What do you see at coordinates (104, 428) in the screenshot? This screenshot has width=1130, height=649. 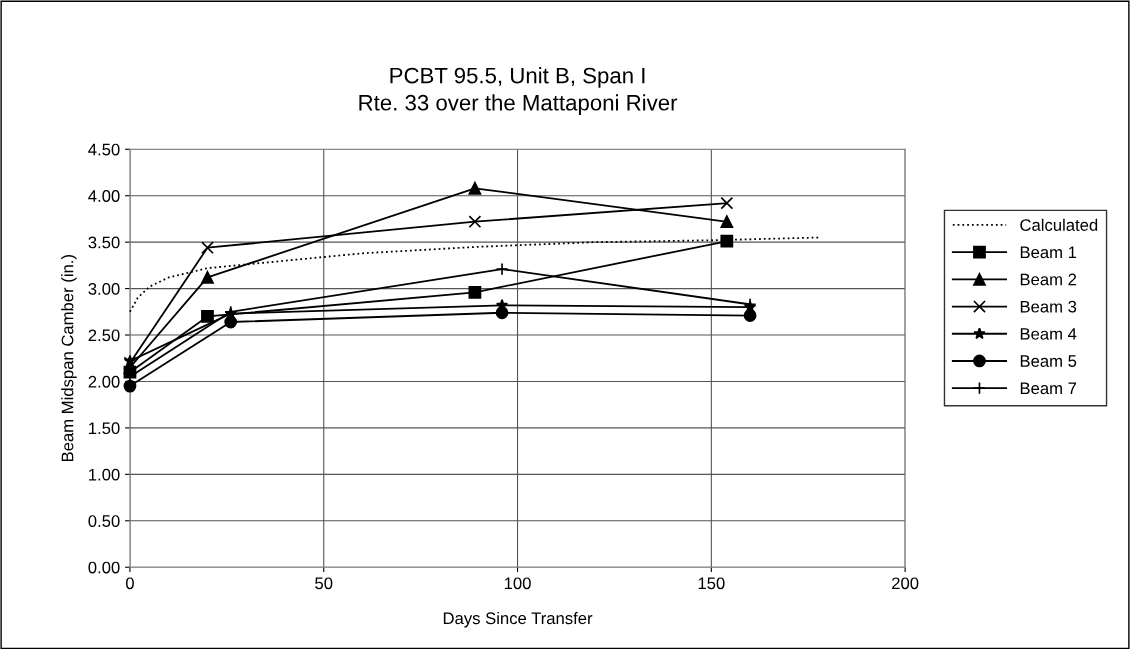 I see `y-tick-label: 1.50` at bounding box center [104, 428].